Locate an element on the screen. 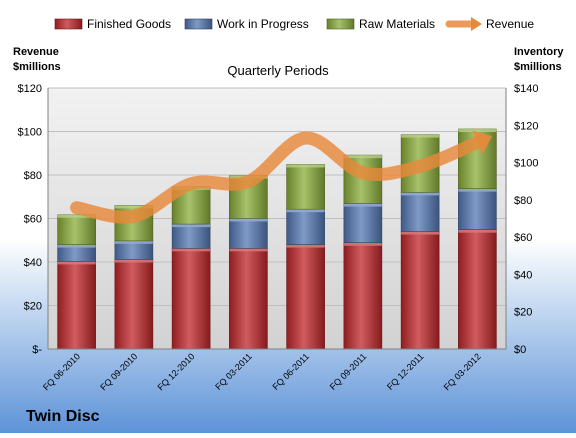 This screenshot has height=438, width=576. right-axis-title-line1: Inventory is located at coordinates (539, 52).